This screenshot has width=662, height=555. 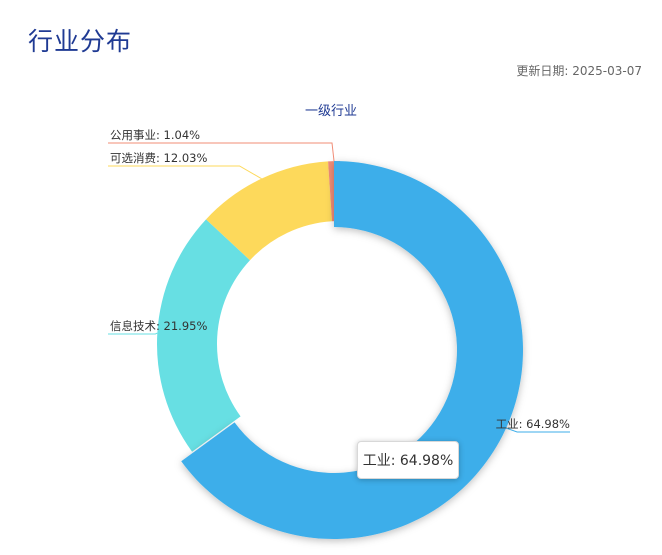 I want to click on slice-label-3: 可选消费: 12.03%, so click(x=158, y=158).